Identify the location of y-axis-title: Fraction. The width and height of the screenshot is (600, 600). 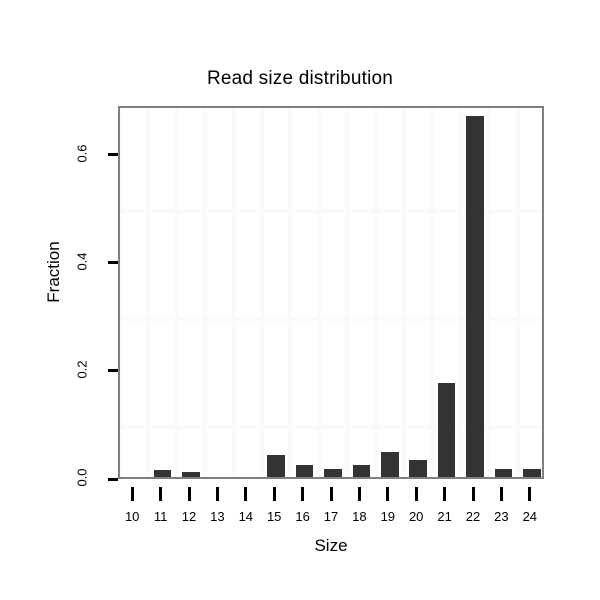
(53, 272).